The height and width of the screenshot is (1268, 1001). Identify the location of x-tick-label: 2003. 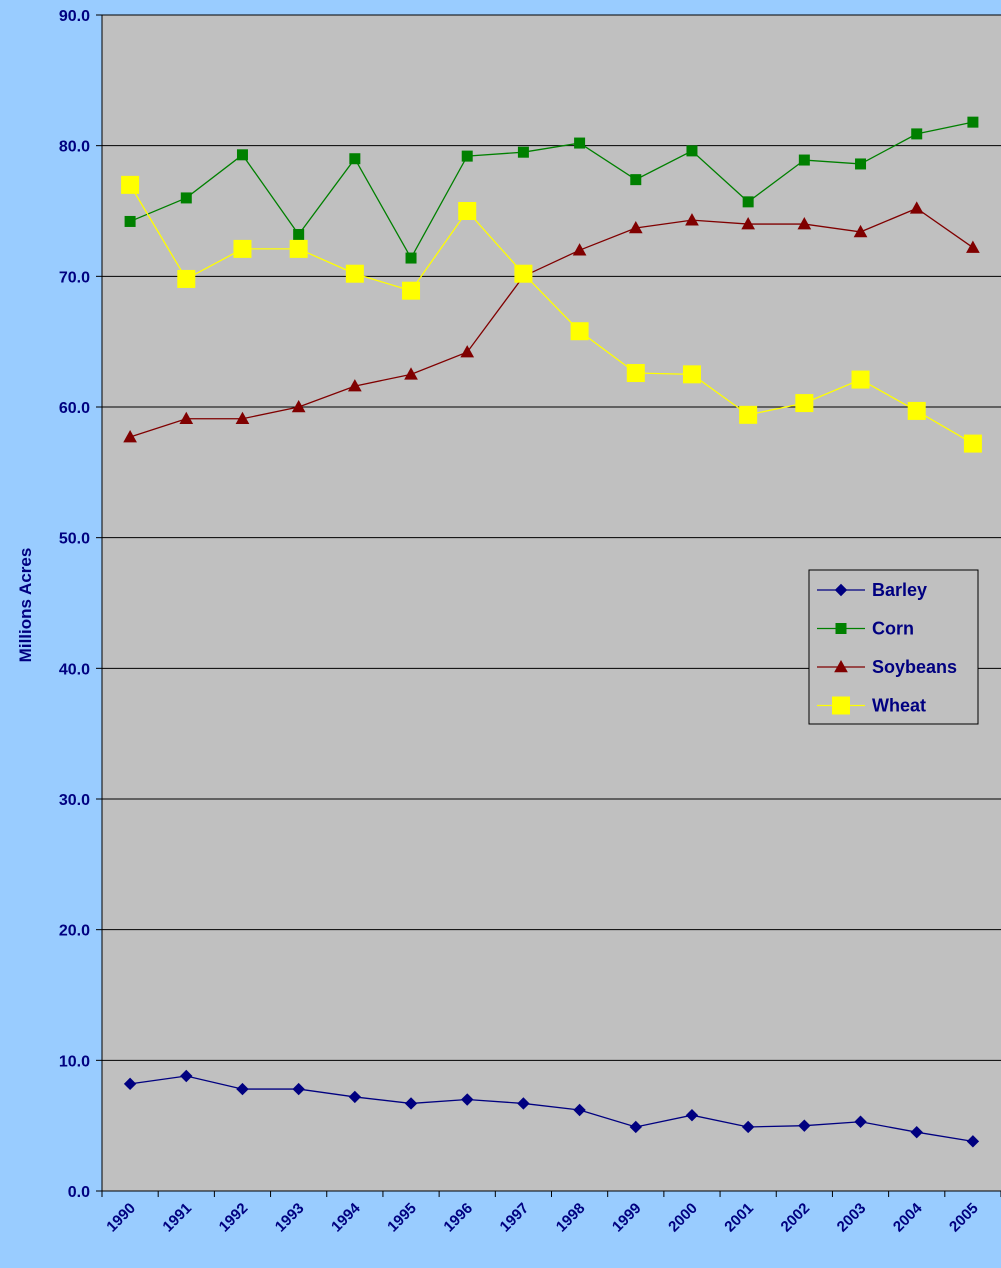
(852, 1218).